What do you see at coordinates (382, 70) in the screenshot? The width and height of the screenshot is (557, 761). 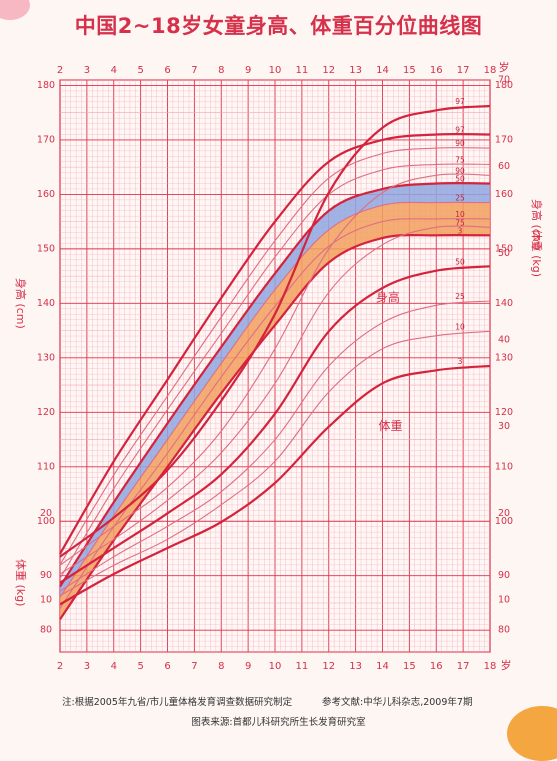 I see `x-tick-label-top: 14` at bounding box center [382, 70].